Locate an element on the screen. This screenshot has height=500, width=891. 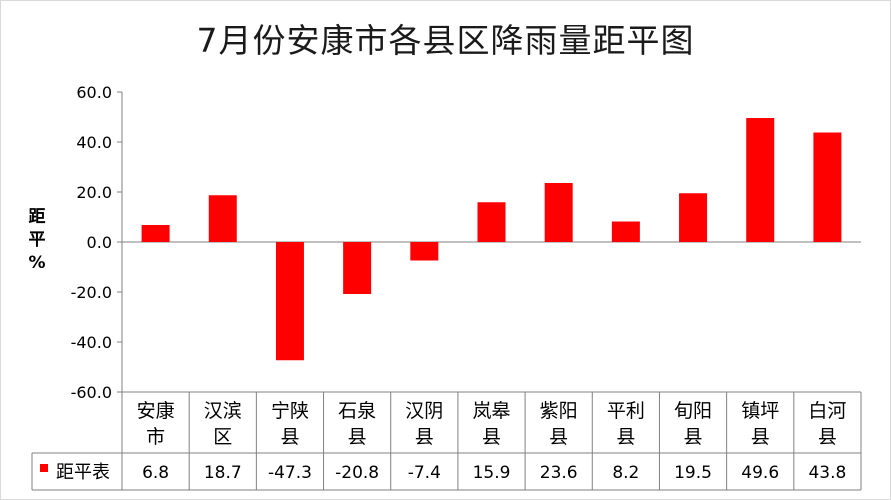
data-label: 8.2 is located at coordinates (625, 473).